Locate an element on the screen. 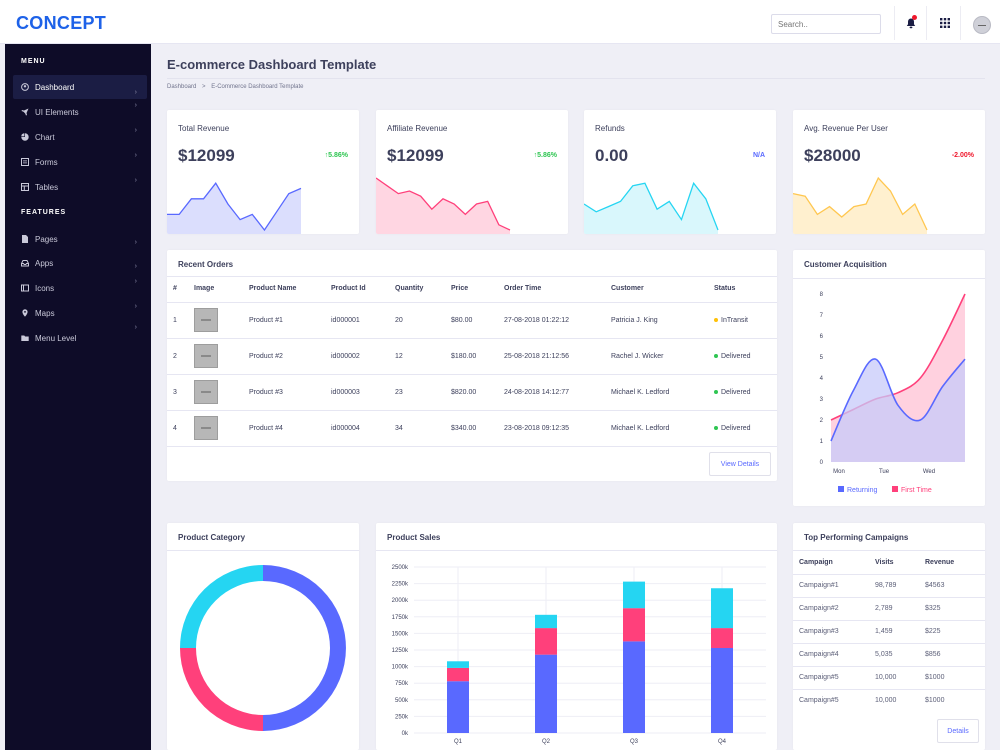 Image resolution: width=1000 pixels, height=750 pixels. sidebar-item-label: Forms is located at coordinates (46, 162).